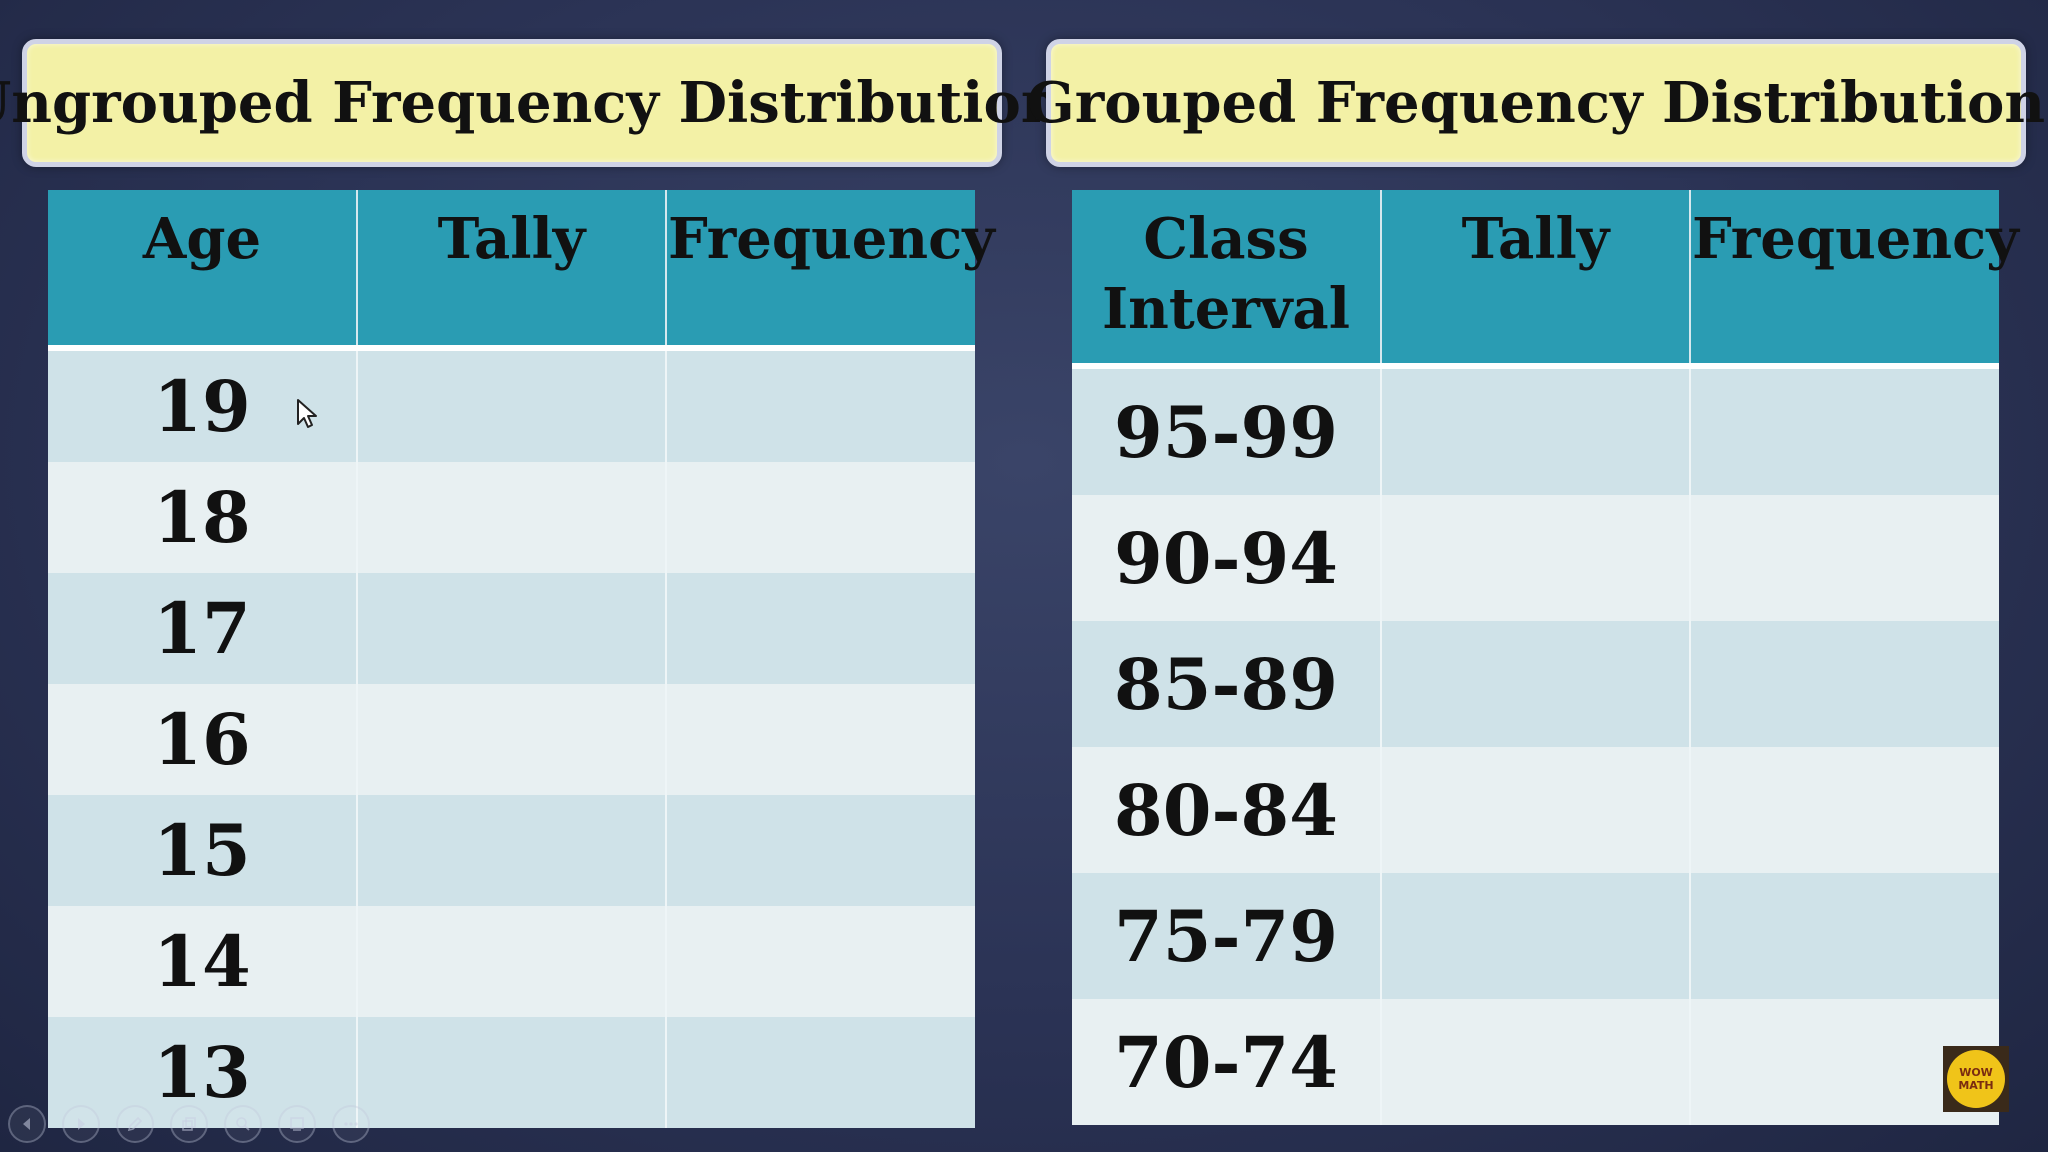  Describe the element at coordinates (27, 1124) in the screenshot. I see `previous-icon` at that location.